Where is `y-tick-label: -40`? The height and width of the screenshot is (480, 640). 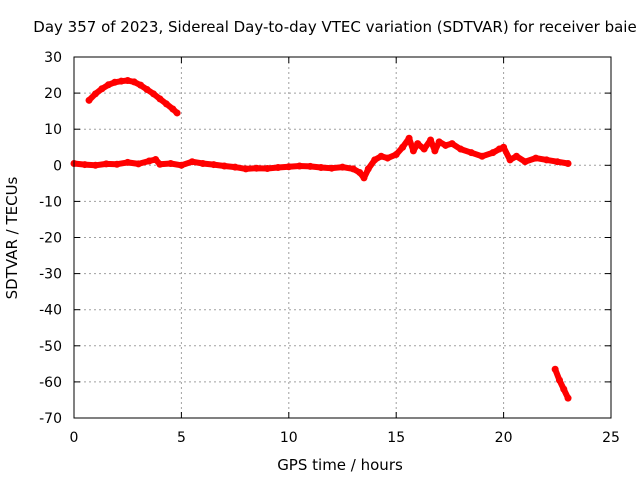 y-tick-label: -40 is located at coordinates (50, 311).